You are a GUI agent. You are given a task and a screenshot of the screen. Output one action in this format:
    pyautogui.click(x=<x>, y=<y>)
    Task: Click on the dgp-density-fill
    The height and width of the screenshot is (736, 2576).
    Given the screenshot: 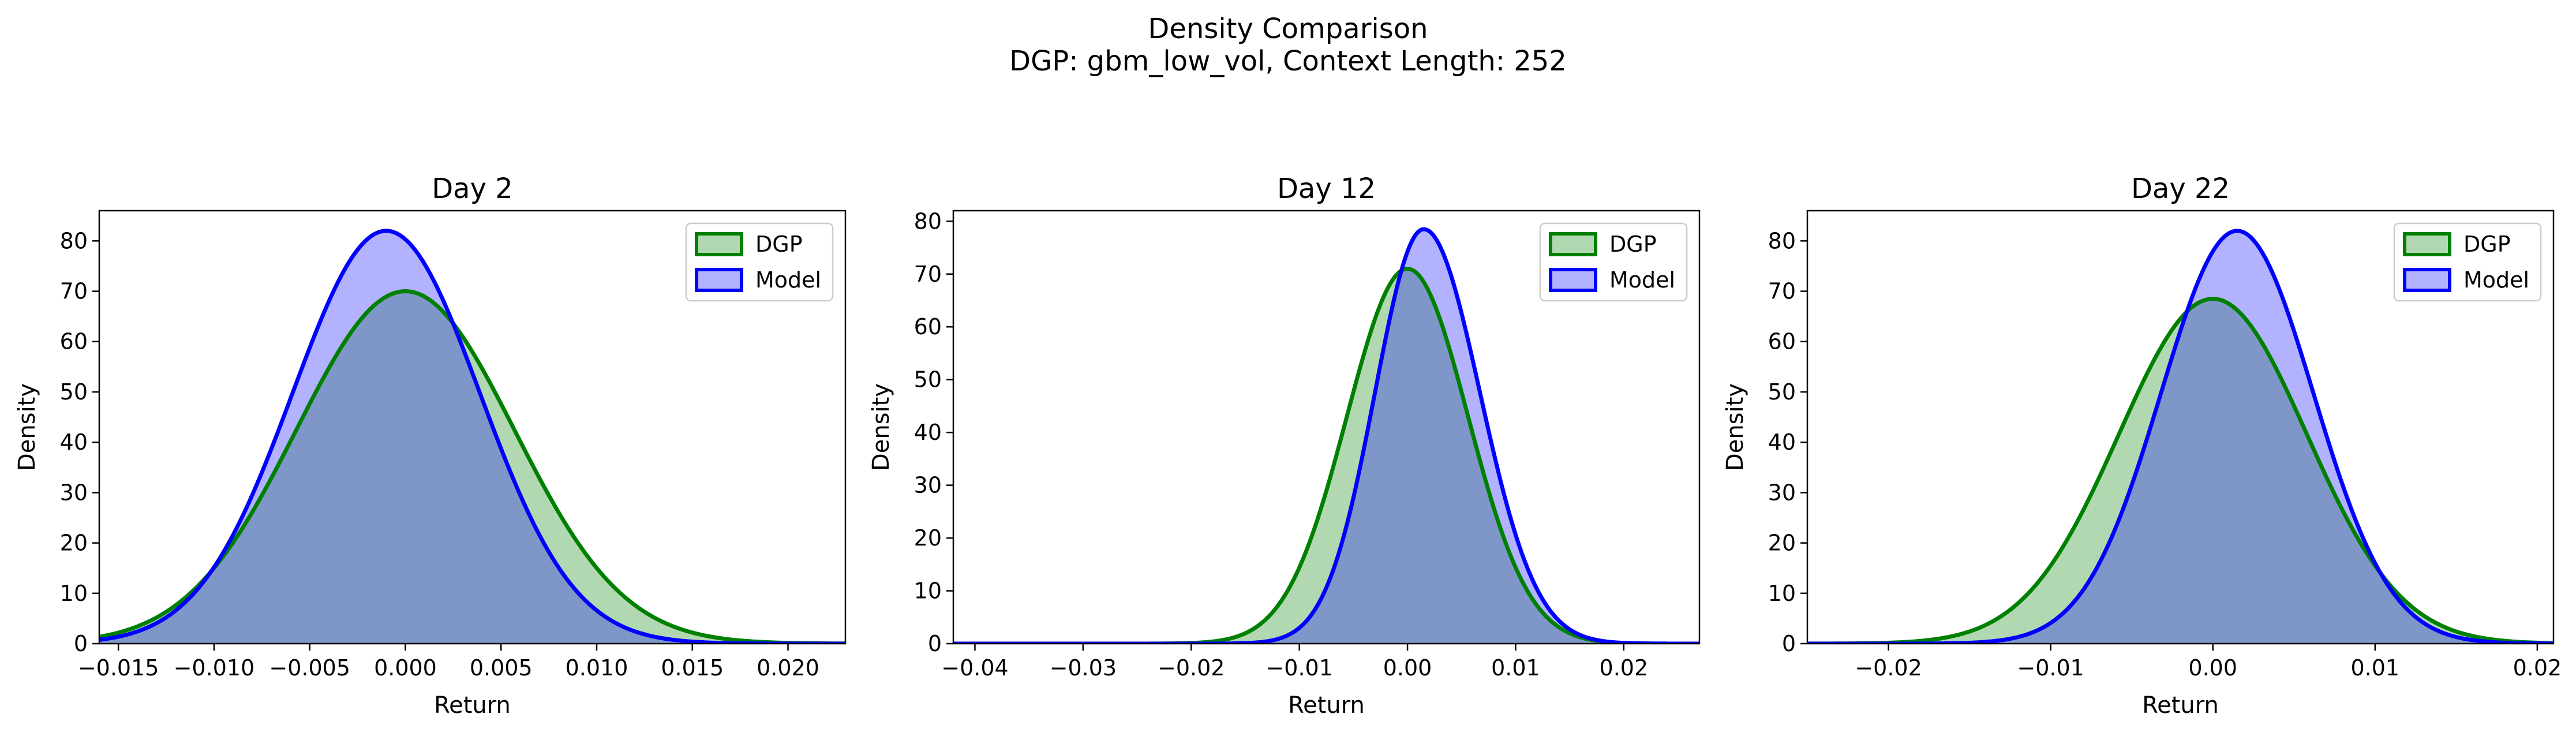 What is the action you would take?
    pyautogui.click(x=1326, y=456)
    